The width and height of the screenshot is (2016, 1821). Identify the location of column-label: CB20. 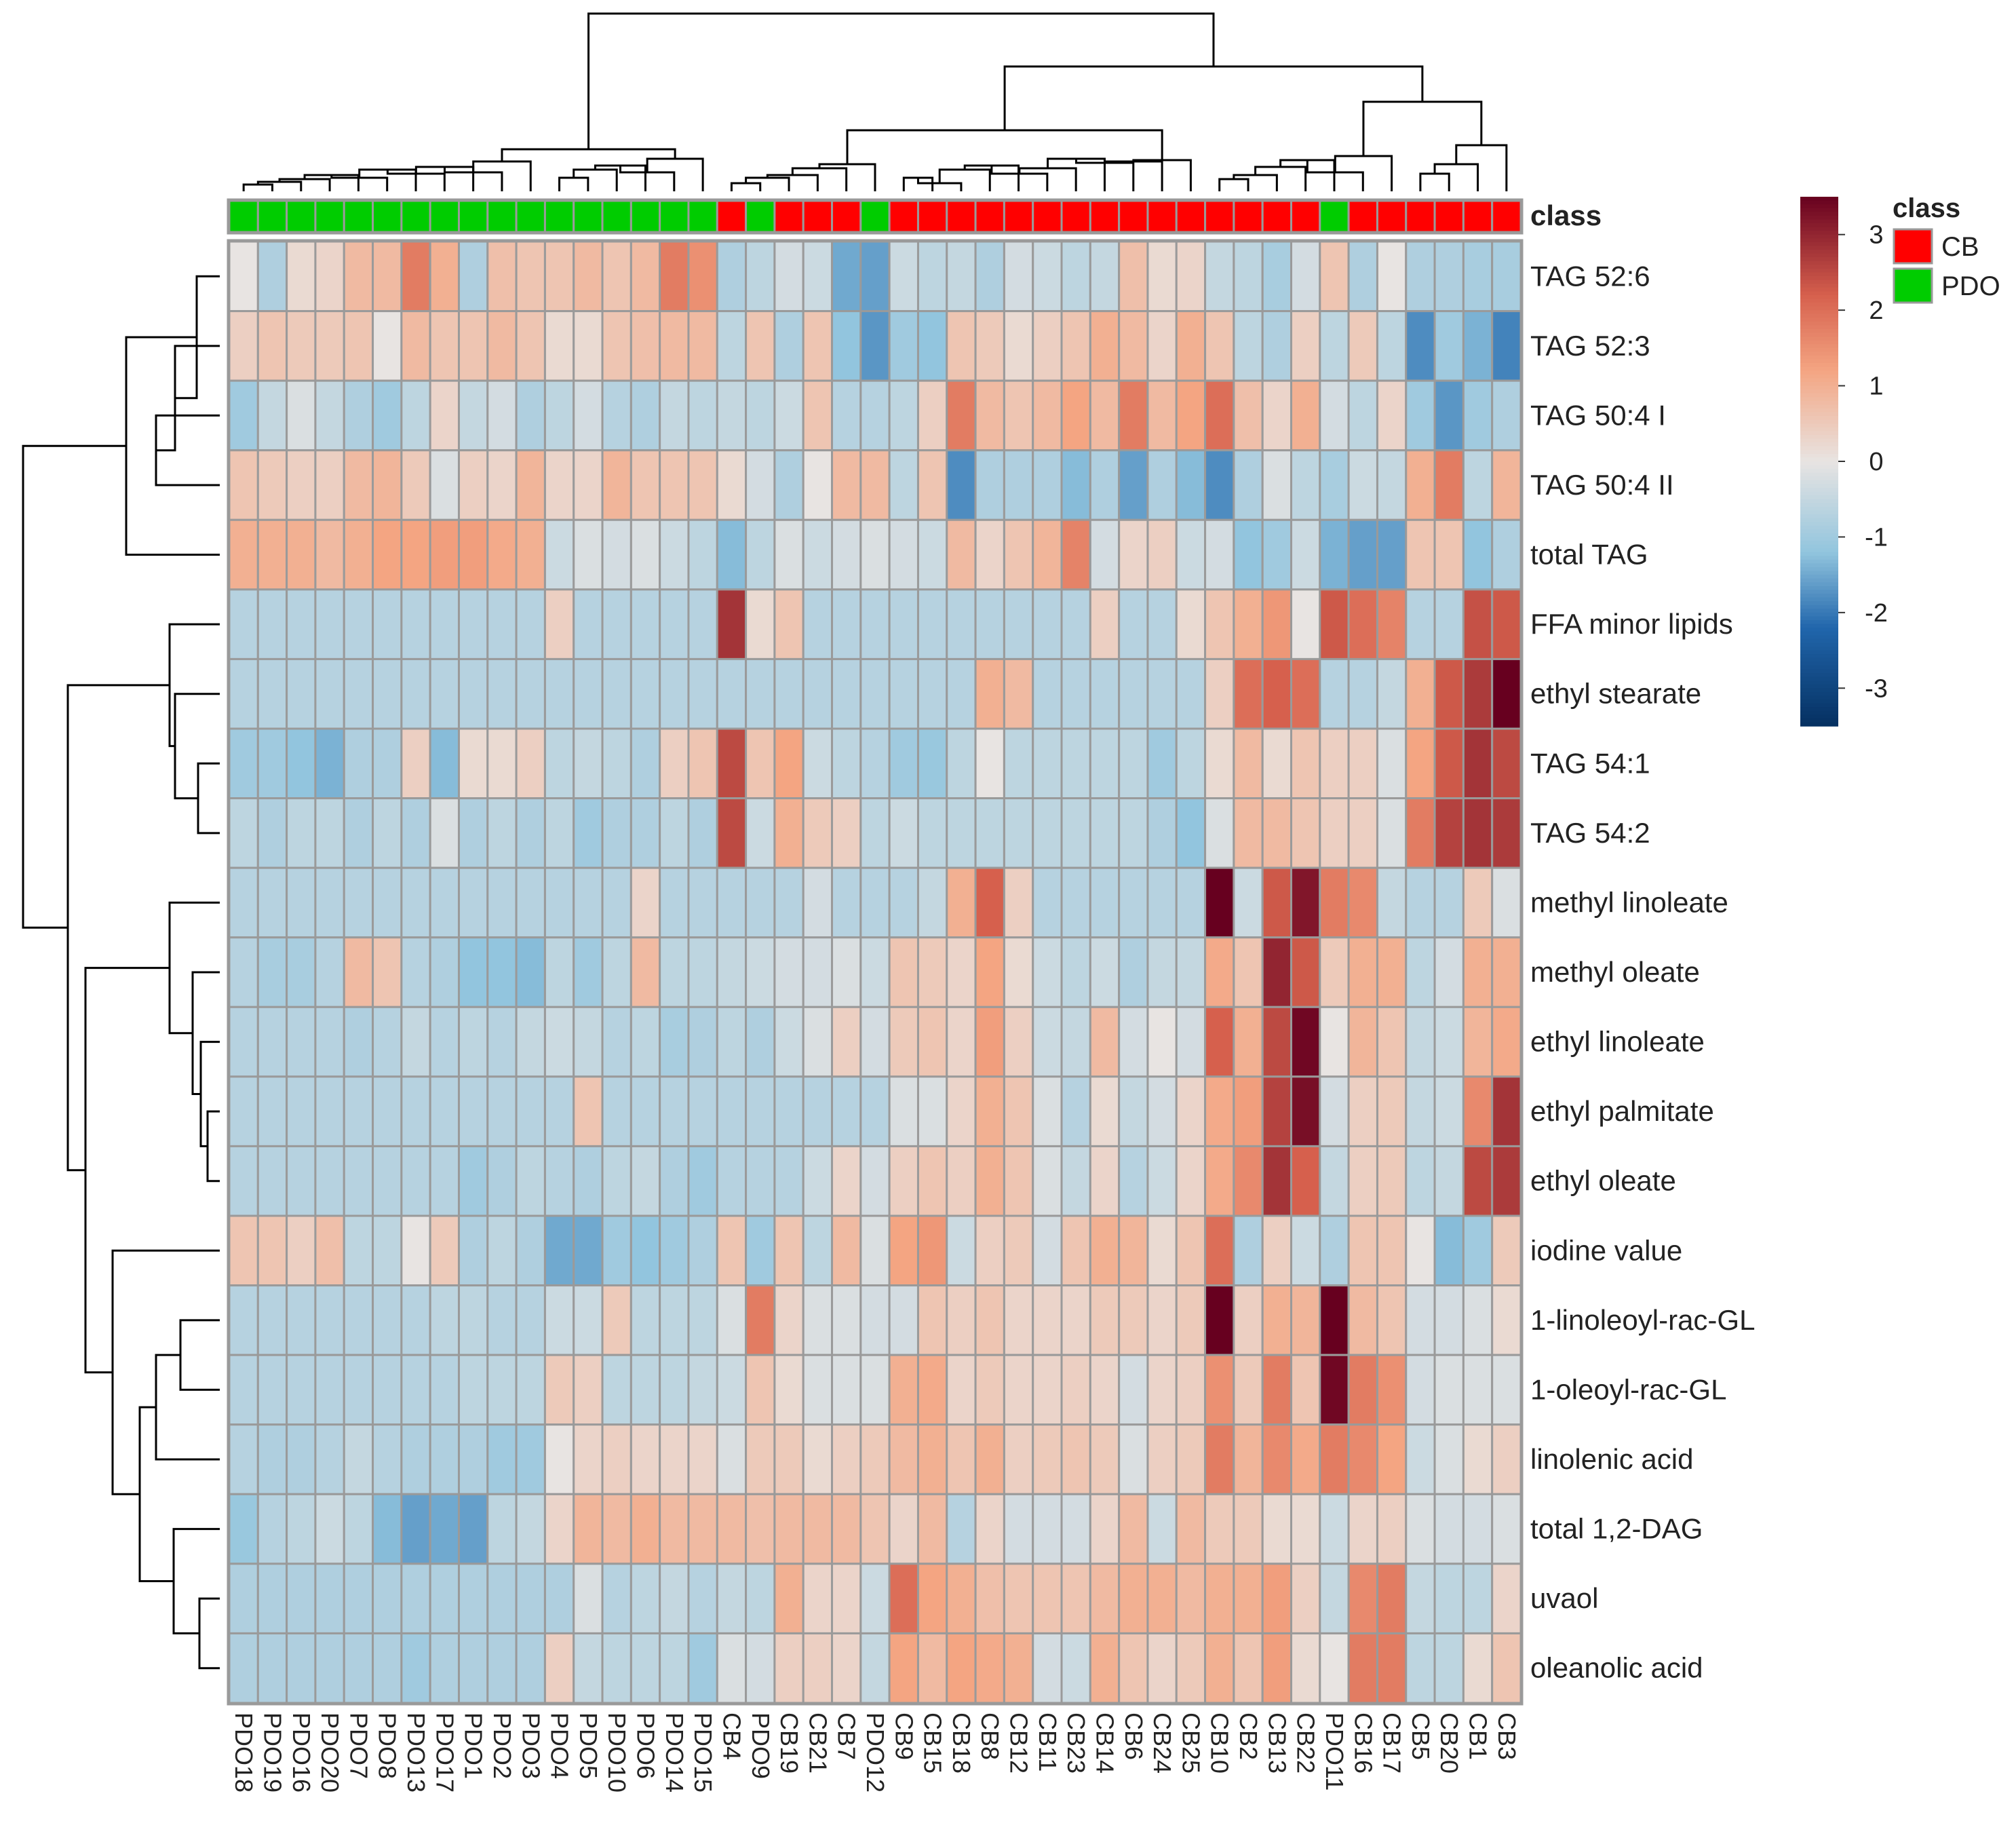
(1449, 1743).